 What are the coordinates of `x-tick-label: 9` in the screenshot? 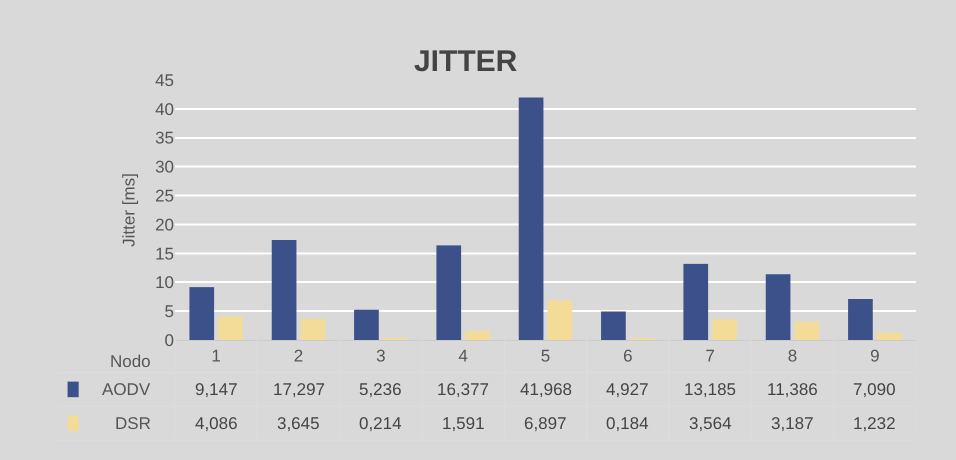 It's located at (875, 356).